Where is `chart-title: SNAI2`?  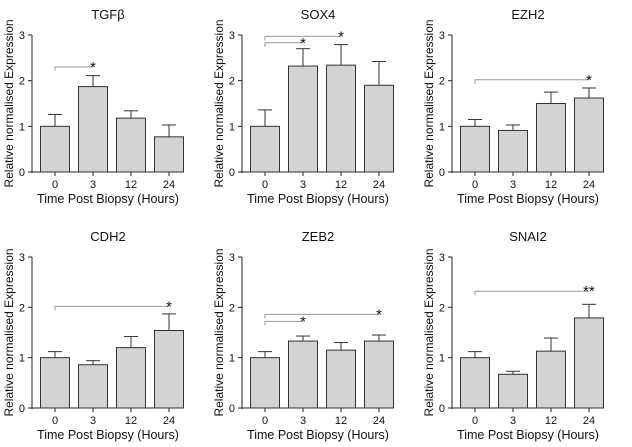
chart-title: SNAI2 is located at coordinates (528, 236).